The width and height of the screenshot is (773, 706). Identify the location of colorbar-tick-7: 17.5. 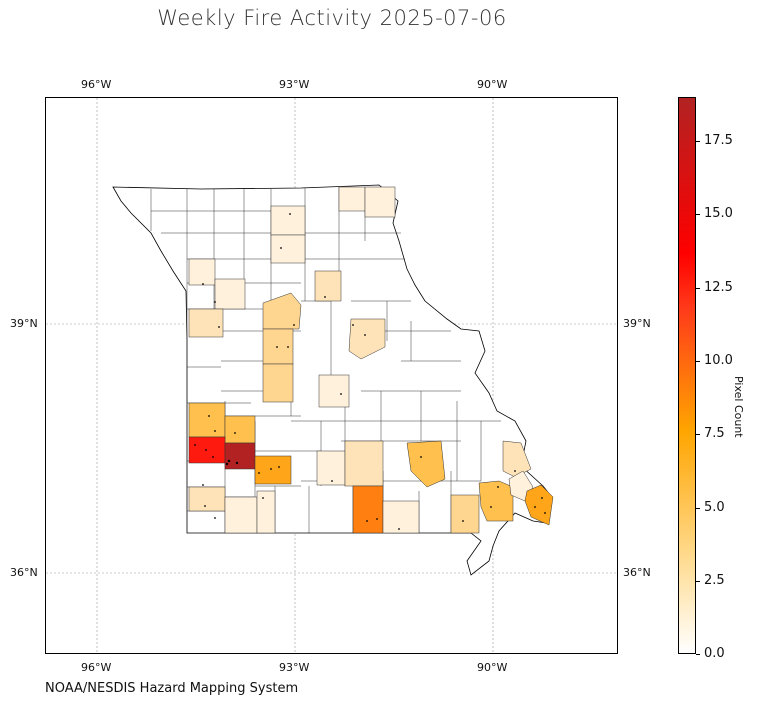
(718, 140).